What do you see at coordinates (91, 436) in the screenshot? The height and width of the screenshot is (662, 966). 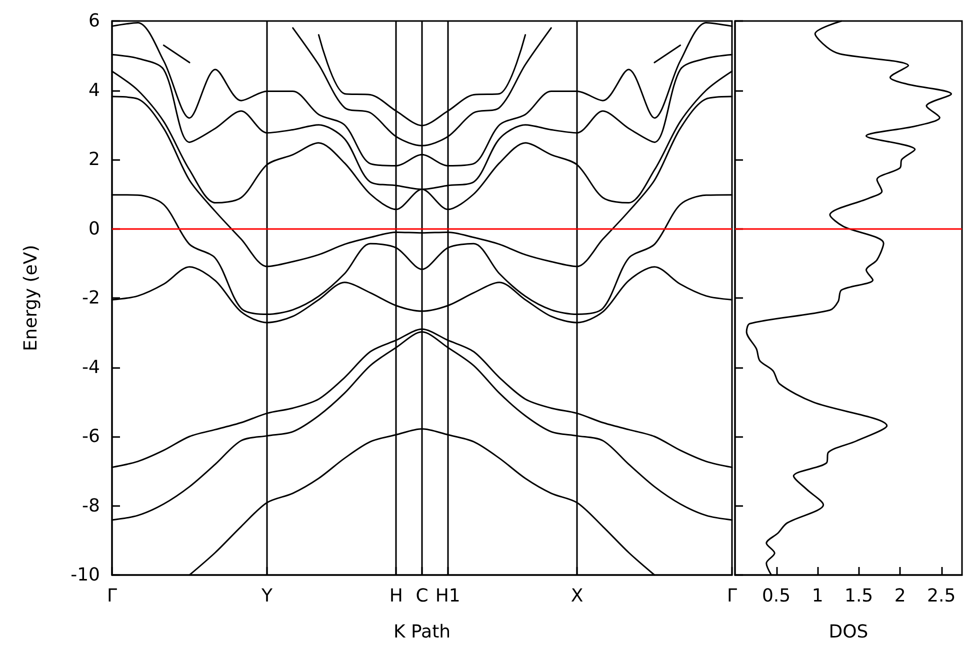 I see `y-tick-label: -6` at bounding box center [91, 436].